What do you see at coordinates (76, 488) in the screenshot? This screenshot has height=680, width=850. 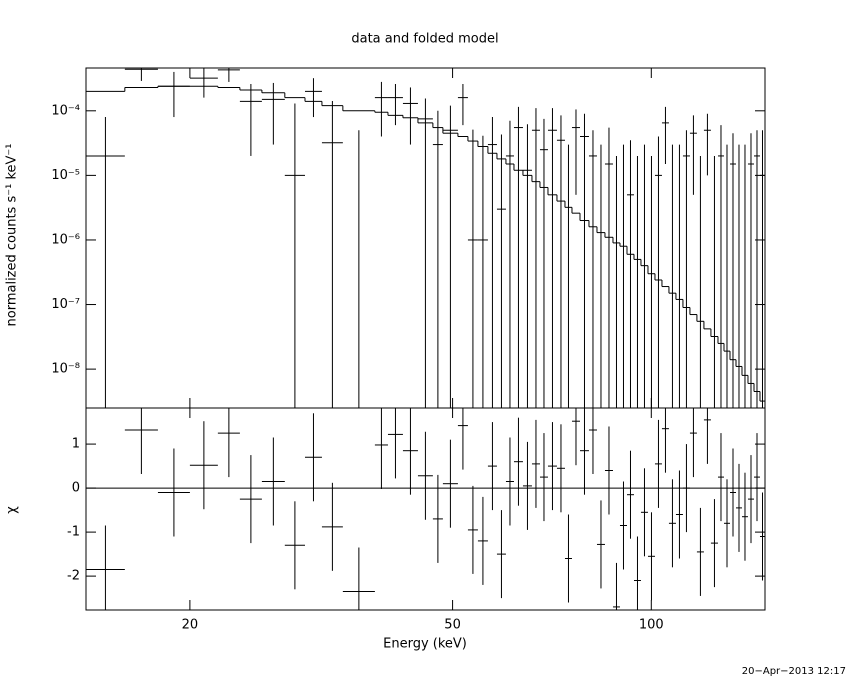 I see `y-tick-label: 0` at bounding box center [76, 488].